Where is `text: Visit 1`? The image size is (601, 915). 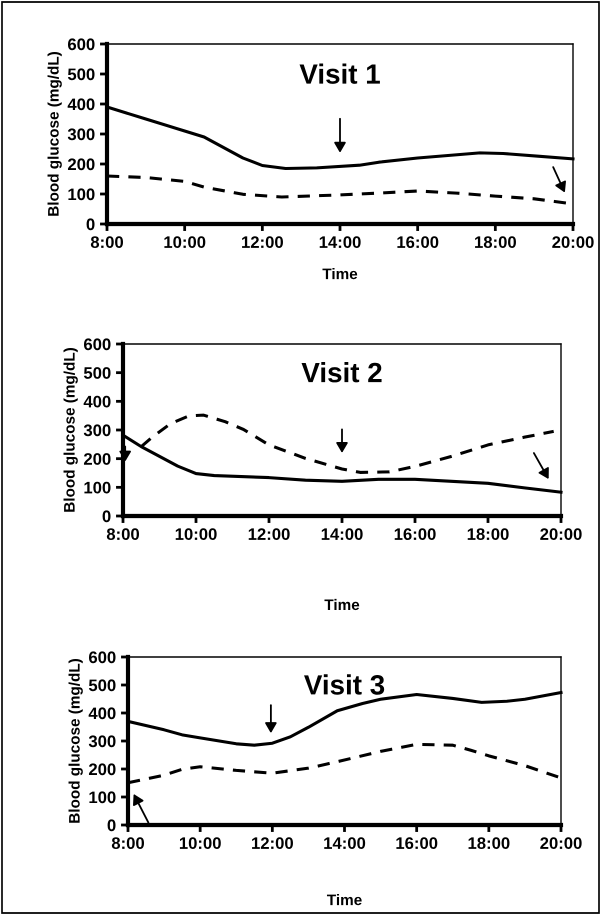
text: Visit 1 is located at coordinates (340, 73).